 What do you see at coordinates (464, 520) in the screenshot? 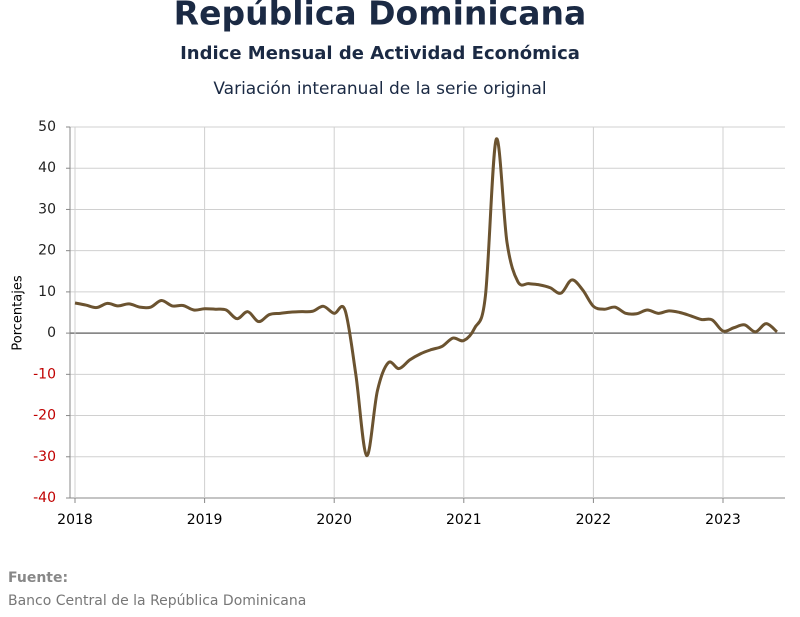
I see `x-tick-label: 2021` at bounding box center [464, 520].